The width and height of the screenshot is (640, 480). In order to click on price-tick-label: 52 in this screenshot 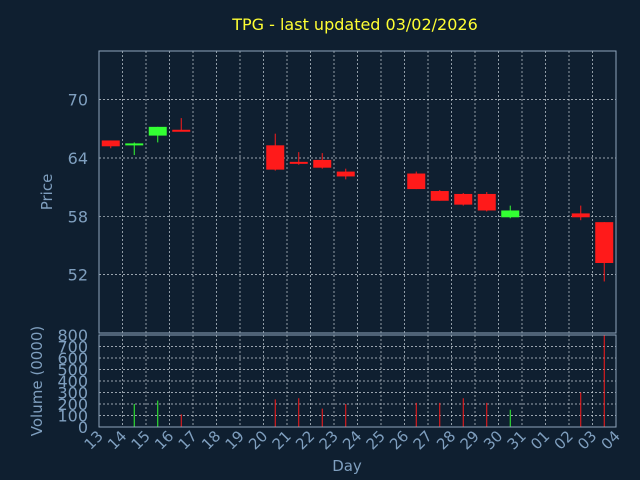, I will do `click(78, 275)`.